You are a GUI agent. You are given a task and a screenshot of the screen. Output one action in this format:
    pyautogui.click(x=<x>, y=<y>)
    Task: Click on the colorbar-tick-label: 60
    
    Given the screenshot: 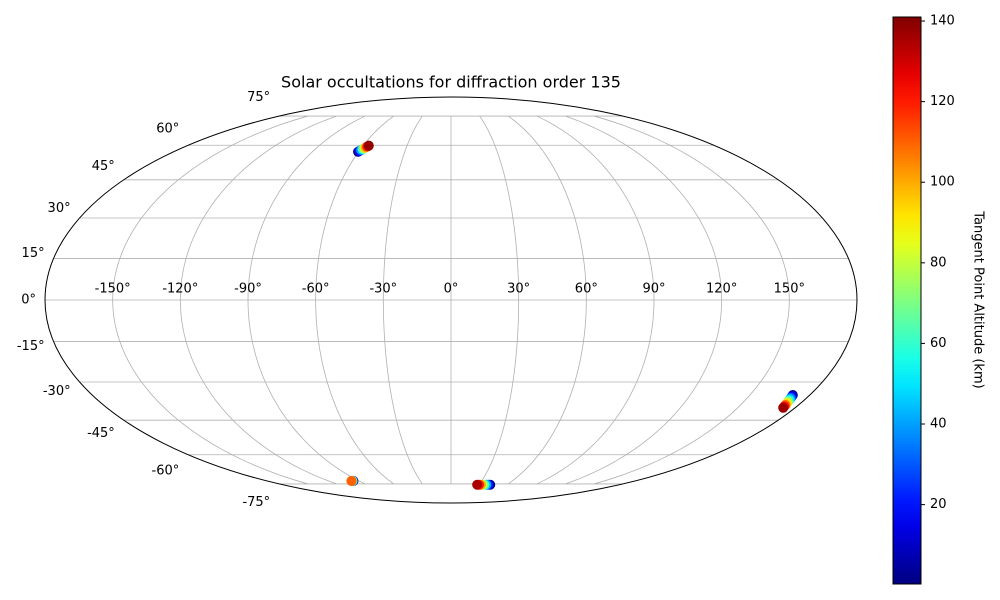 What is the action you would take?
    pyautogui.click(x=938, y=343)
    